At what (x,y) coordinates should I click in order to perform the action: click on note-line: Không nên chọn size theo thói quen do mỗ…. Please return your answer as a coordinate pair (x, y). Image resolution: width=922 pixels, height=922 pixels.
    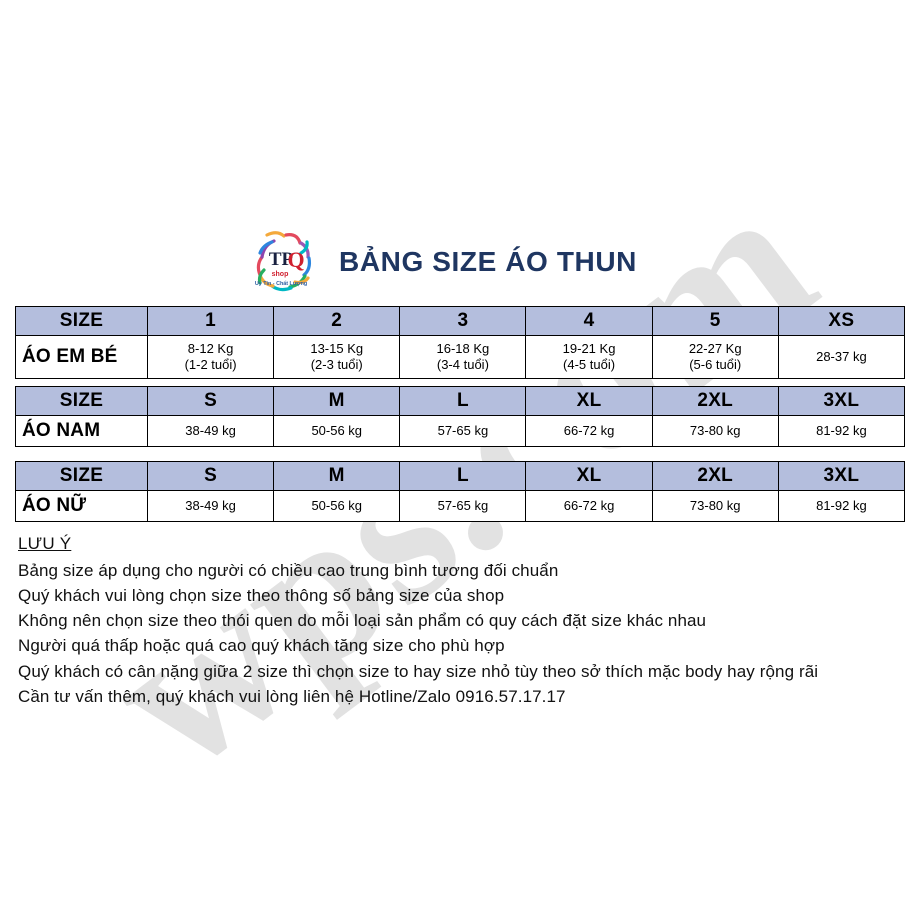
    Looking at the image, I should click on (362, 621).